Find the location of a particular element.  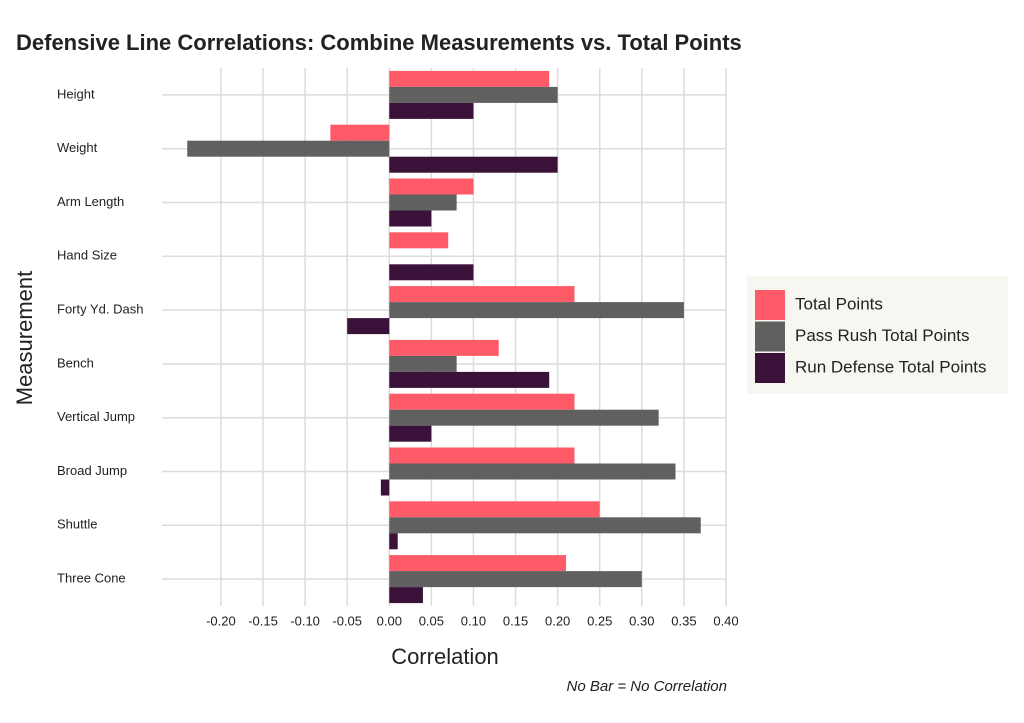

legend-label: Run Defense Total Points is located at coordinates (891, 366).